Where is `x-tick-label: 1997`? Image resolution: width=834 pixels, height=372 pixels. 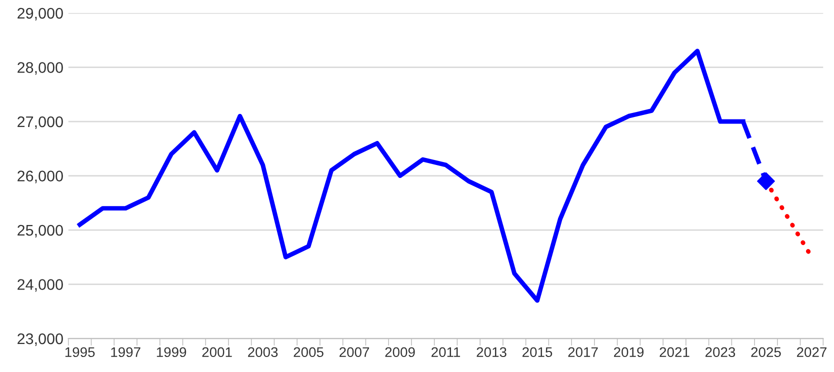
x-tick-label: 1997 is located at coordinates (125, 352).